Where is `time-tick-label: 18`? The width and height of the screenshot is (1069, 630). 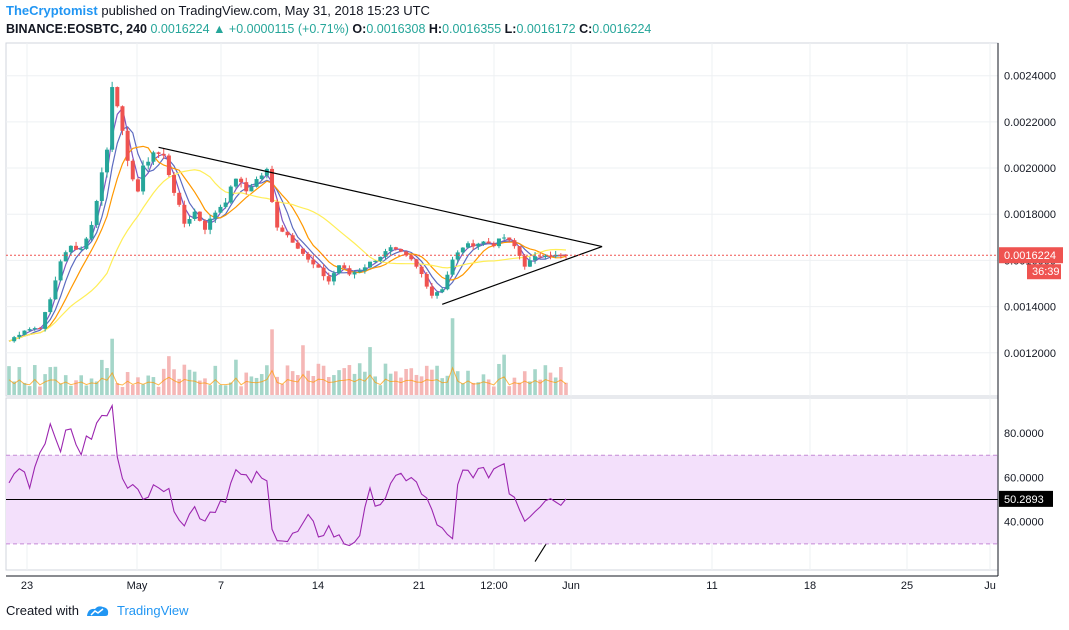
time-tick-label: 18 is located at coordinates (810, 586).